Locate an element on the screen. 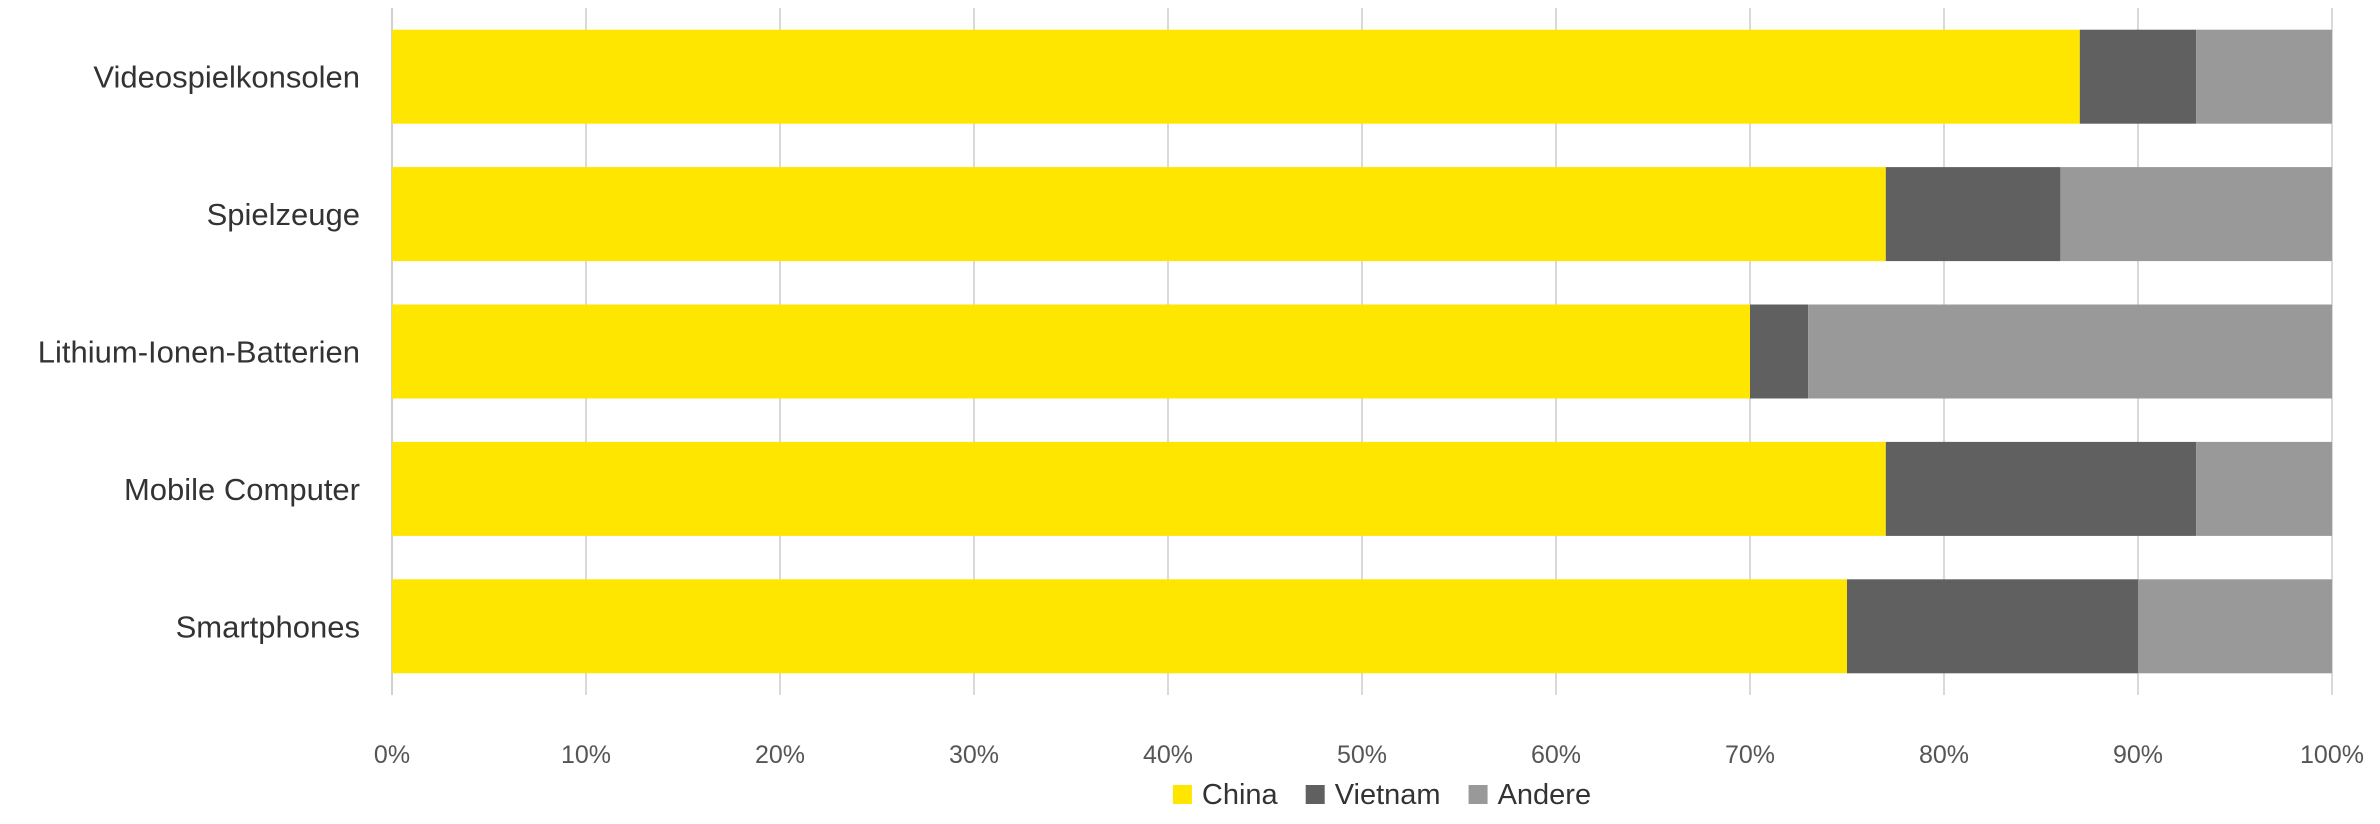  bar-china-spielzeuge is located at coordinates (1139, 214).